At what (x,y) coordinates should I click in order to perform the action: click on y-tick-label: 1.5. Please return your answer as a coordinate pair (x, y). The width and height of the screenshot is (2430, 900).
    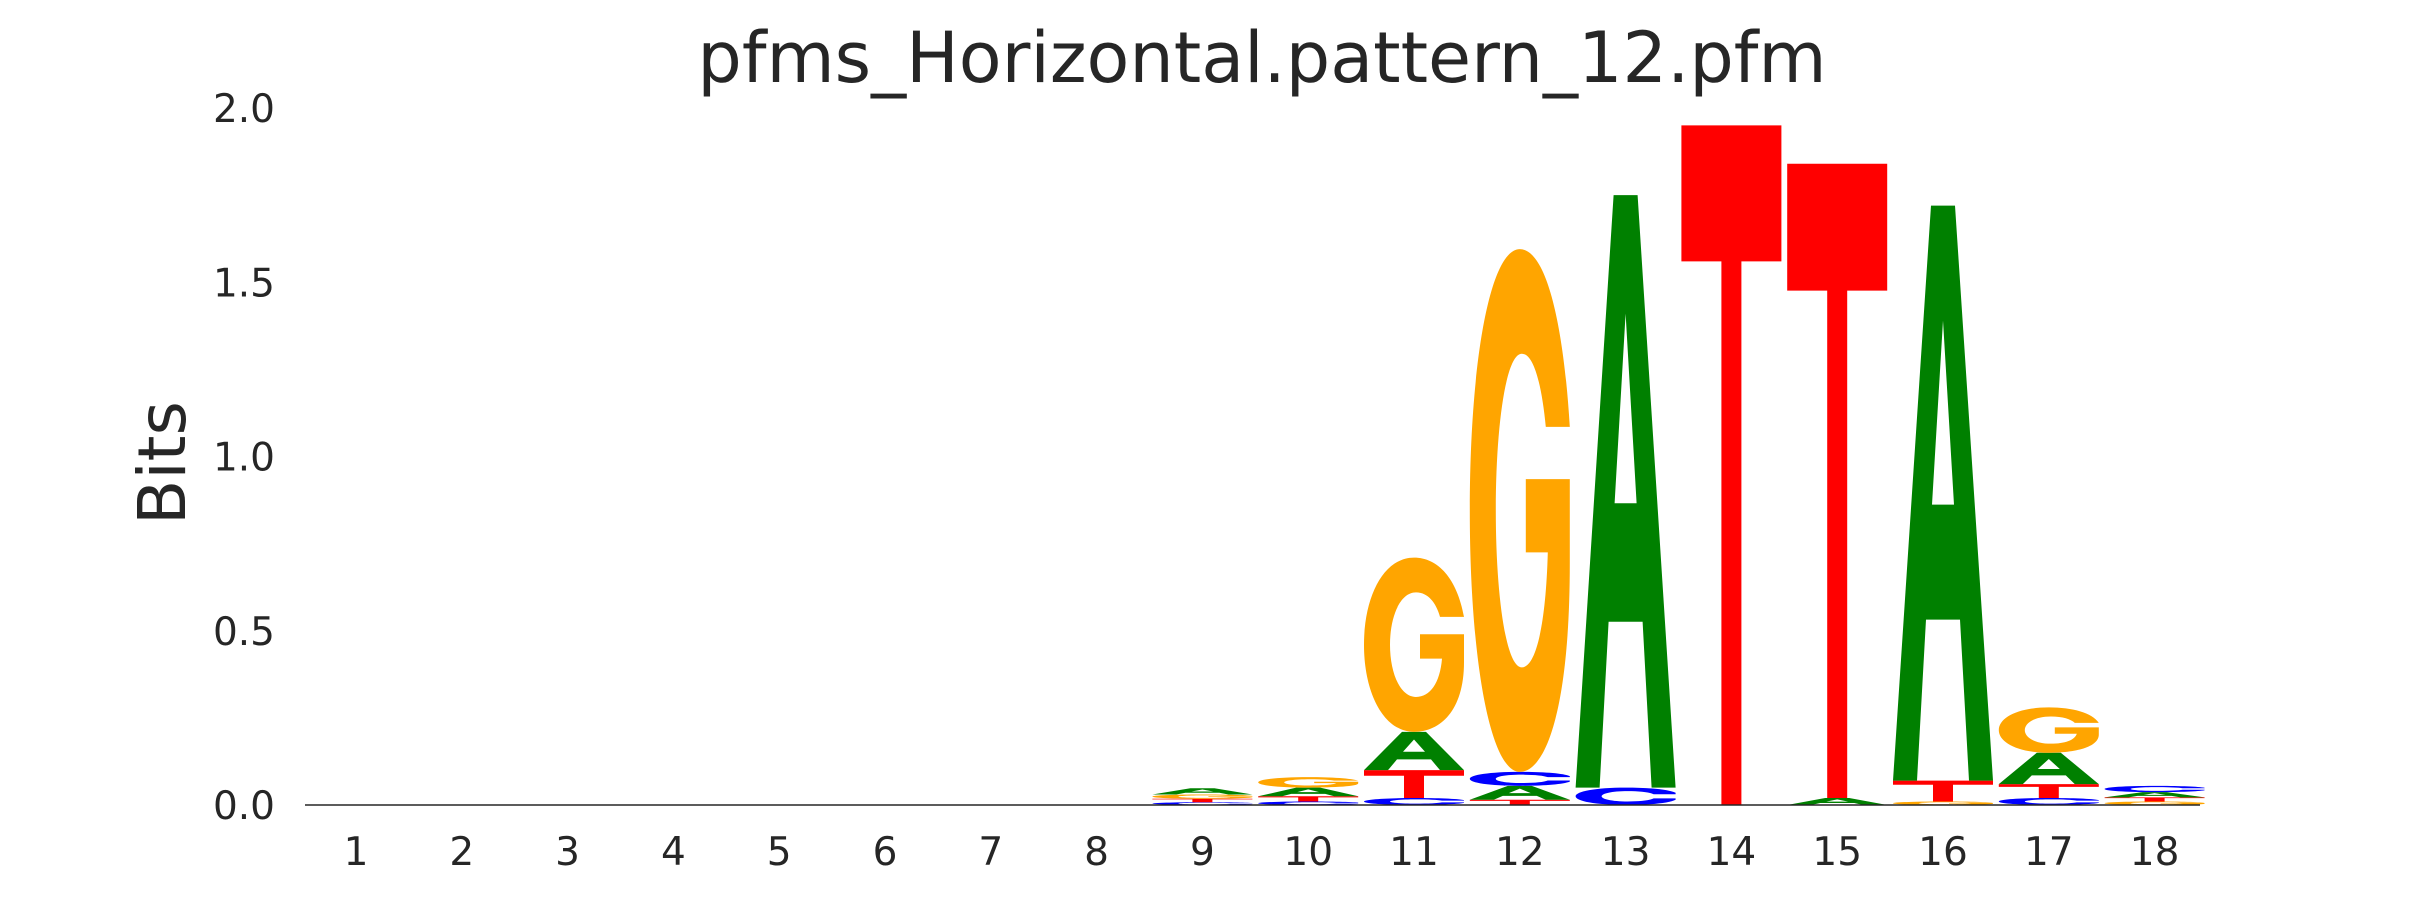
    Looking at the image, I should click on (244, 283).